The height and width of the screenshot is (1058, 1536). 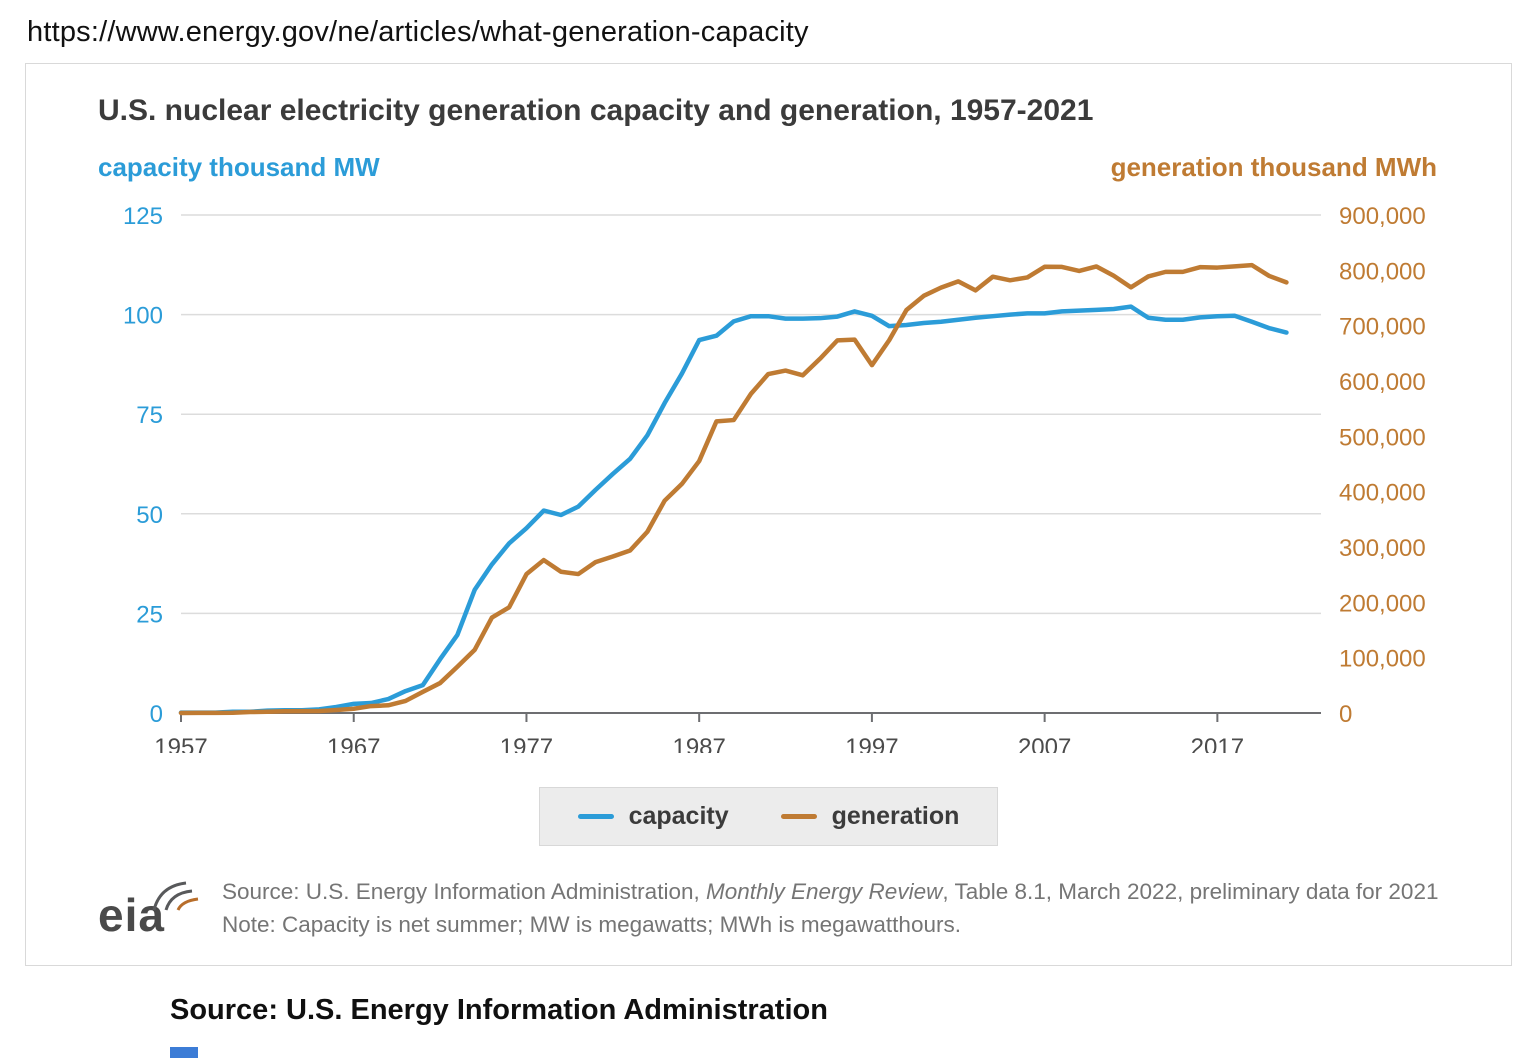 I want to click on right-tick-label: 500,000, so click(x=1382, y=437).